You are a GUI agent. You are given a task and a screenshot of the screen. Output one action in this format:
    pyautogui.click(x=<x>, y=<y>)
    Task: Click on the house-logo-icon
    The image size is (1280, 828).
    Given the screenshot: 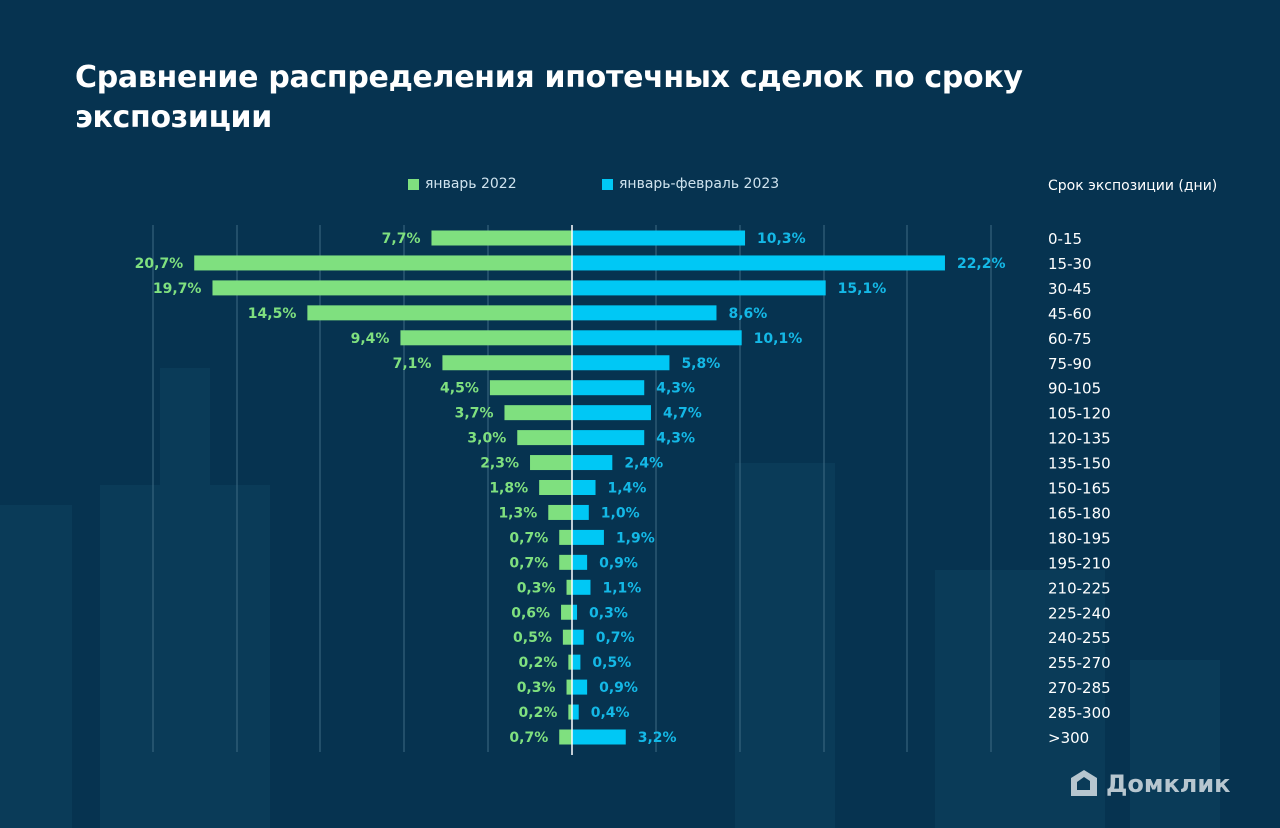 What is the action you would take?
    pyautogui.click(x=1084, y=783)
    